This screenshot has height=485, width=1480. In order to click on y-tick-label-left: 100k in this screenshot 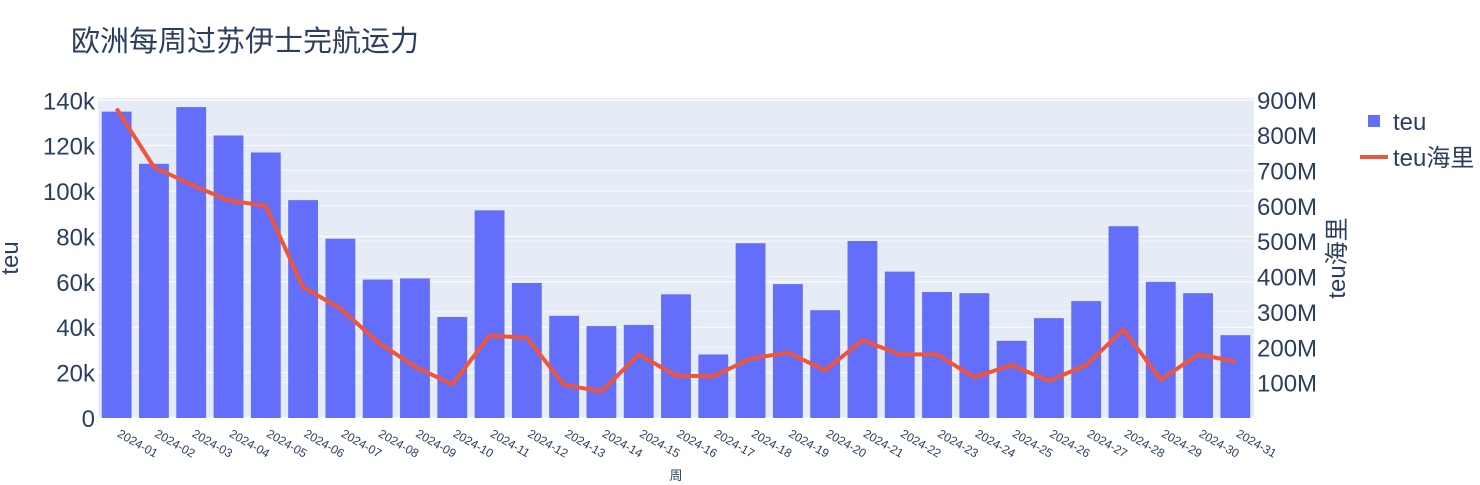, I will do `click(69, 192)`.